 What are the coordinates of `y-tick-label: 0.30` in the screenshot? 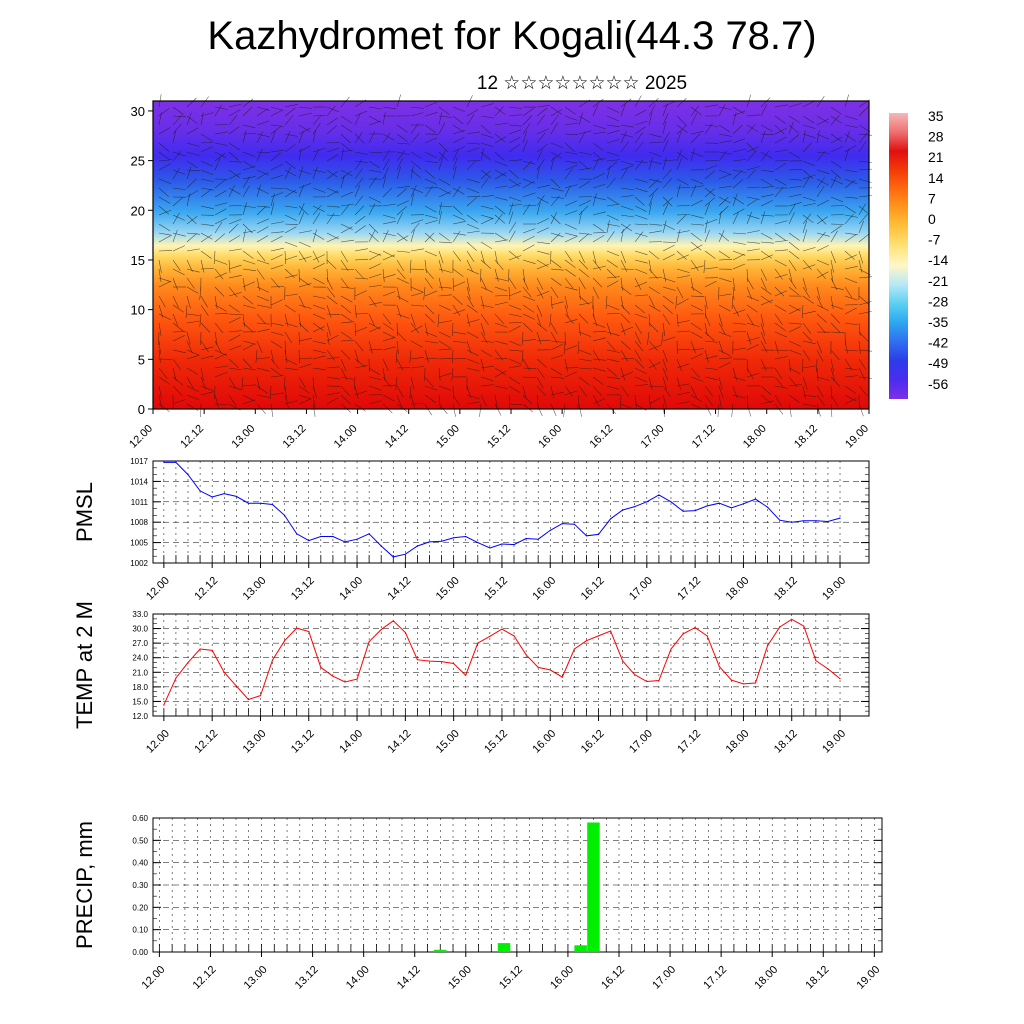 It's located at (140, 885).